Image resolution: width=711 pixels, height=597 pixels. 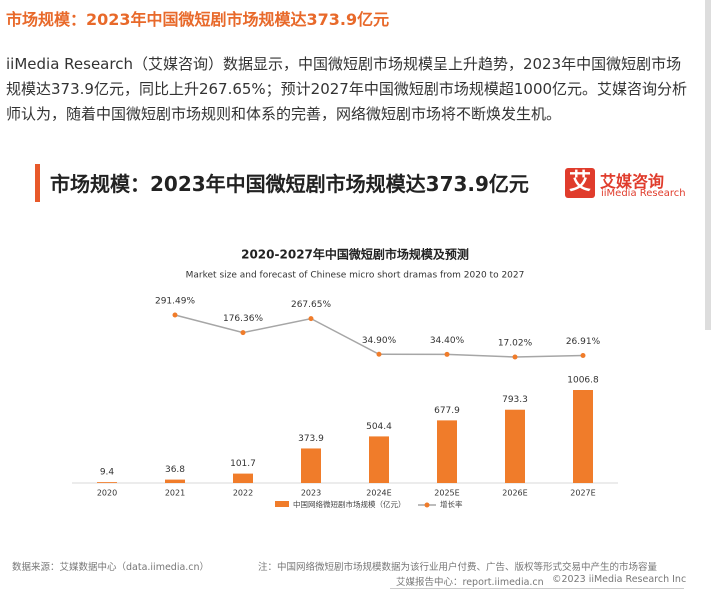 What do you see at coordinates (175, 302) in the screenshot?
I see `growth-label: 291.49%` at bounding box center [175, 302].